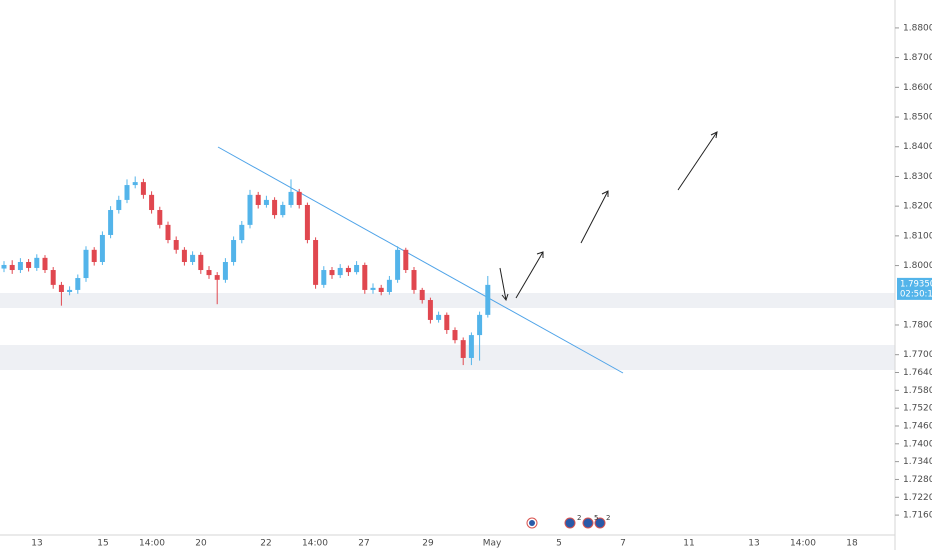 This screenshot has width=932, height=550. Describe the element at coordinates (917, 480) in the screenshot. I see `y-tick-label: 1.72800` at that location.